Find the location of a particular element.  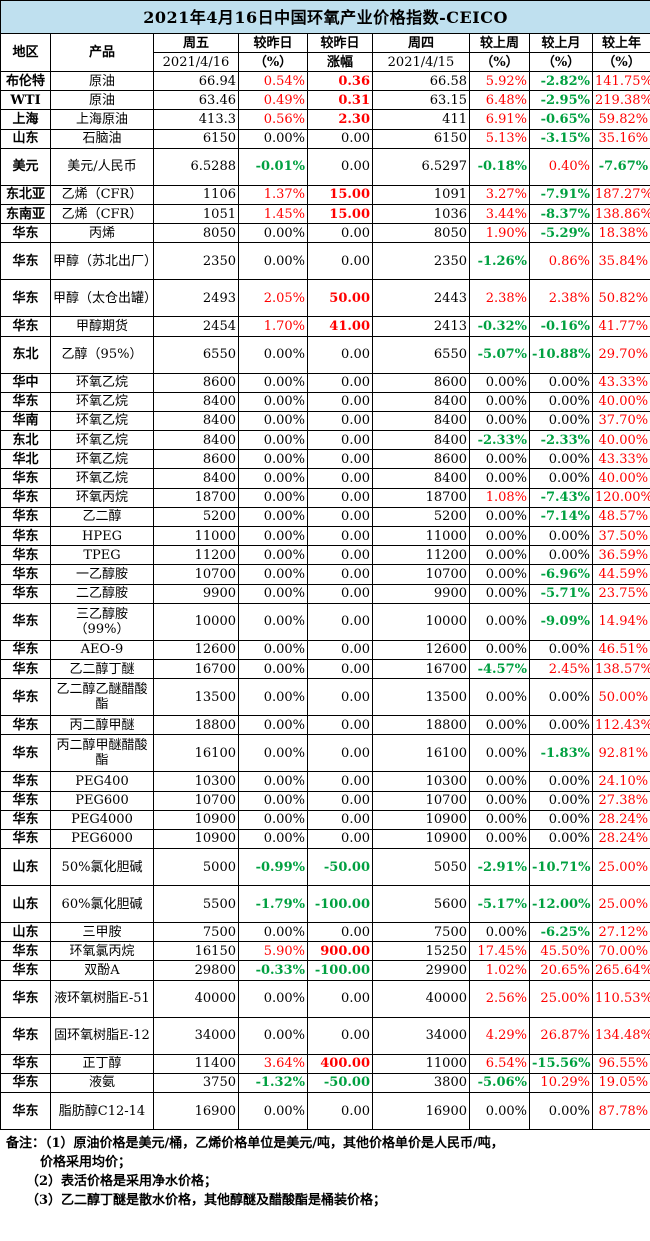

day-abs-cell: 400.00 is located at coordinates (340, 1063).